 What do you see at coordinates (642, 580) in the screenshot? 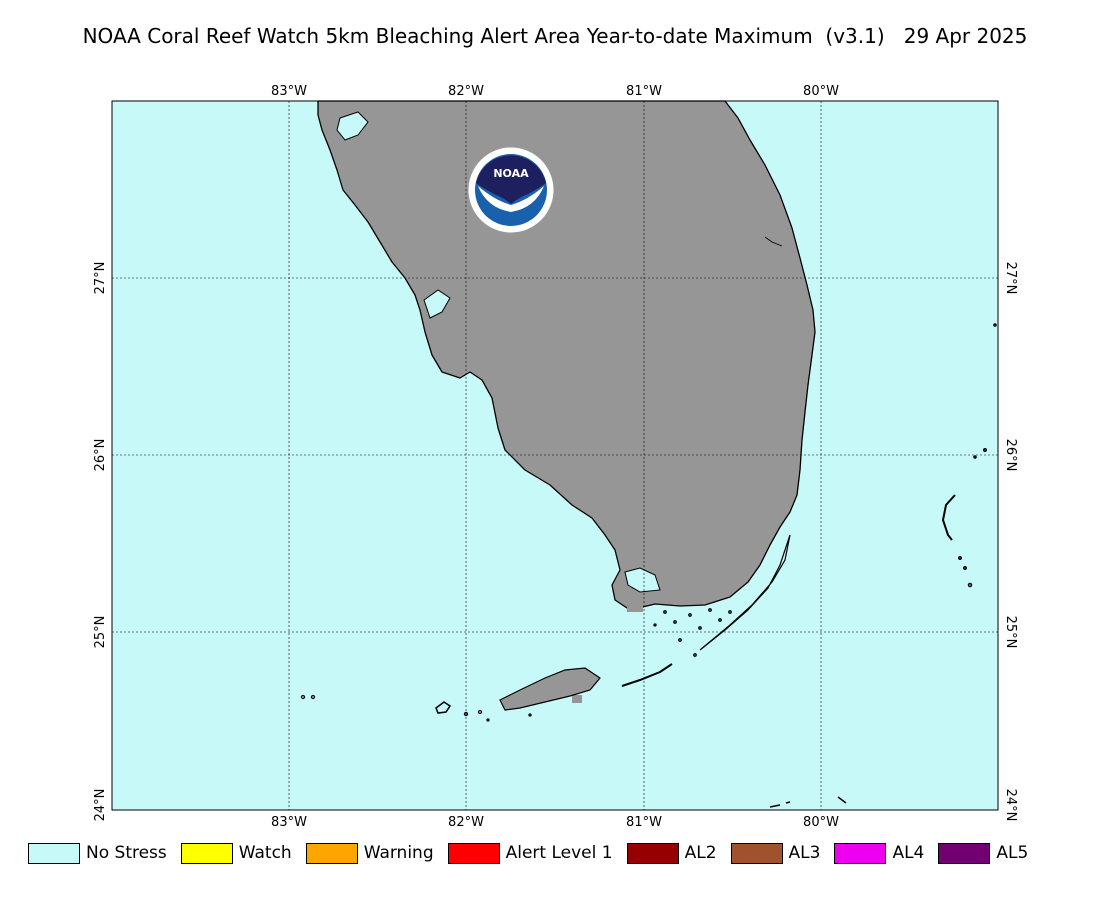
I see `florida-bay-mangroves` at bounding box center [642, 580].